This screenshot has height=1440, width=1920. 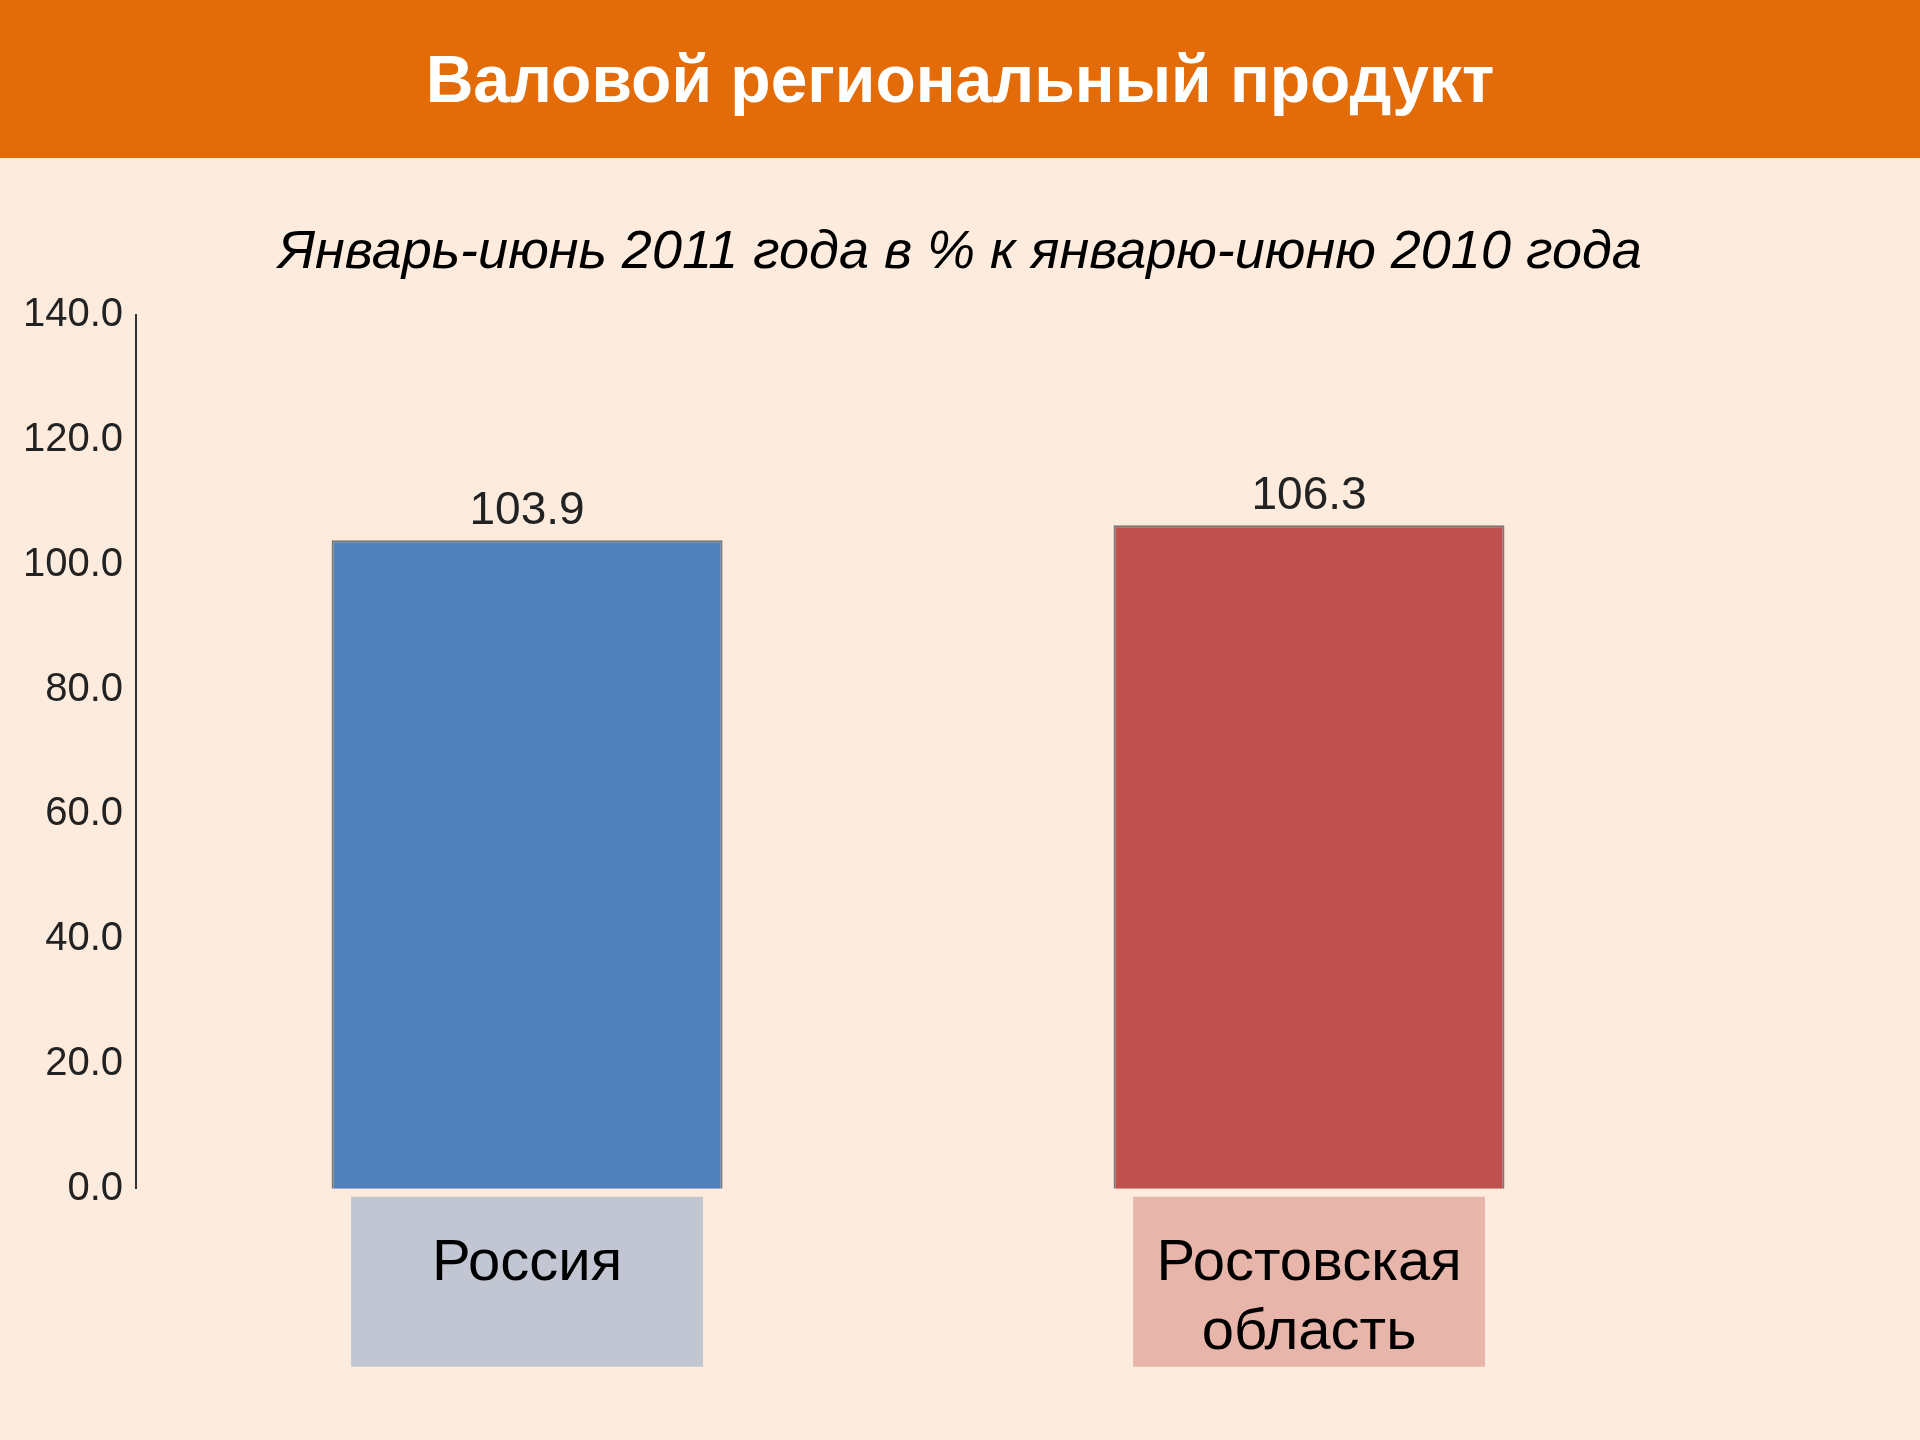 What do you see at coordinates (959, 249) in the screenshot?
I see `chart-subtitle: Январь-июнь 2011 года в % к январю-июню 2010 года` at bounding box center [959, 249].